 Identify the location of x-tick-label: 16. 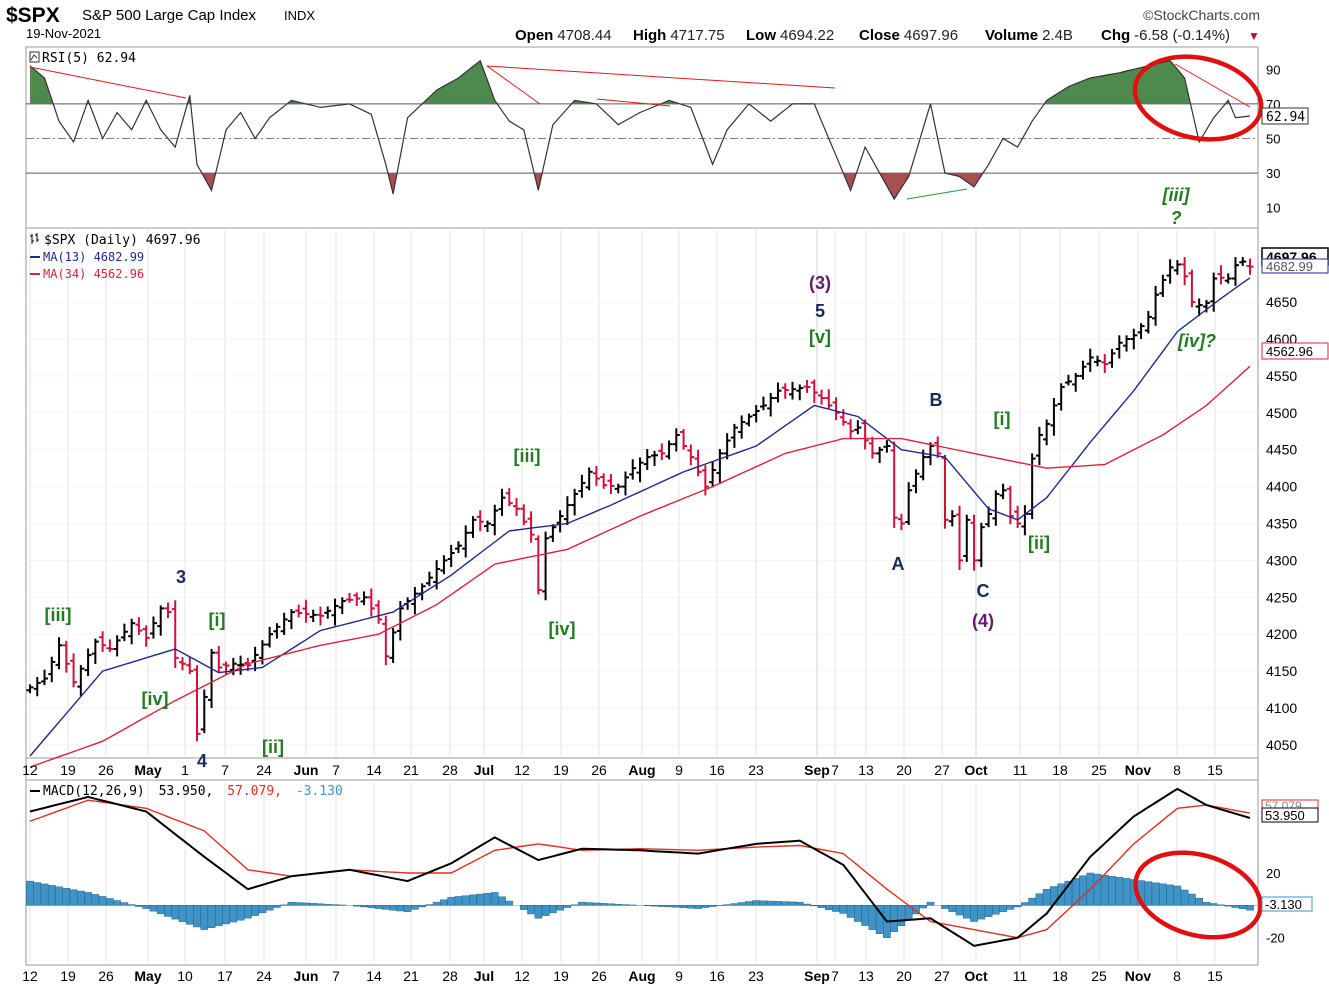
(717, 770).